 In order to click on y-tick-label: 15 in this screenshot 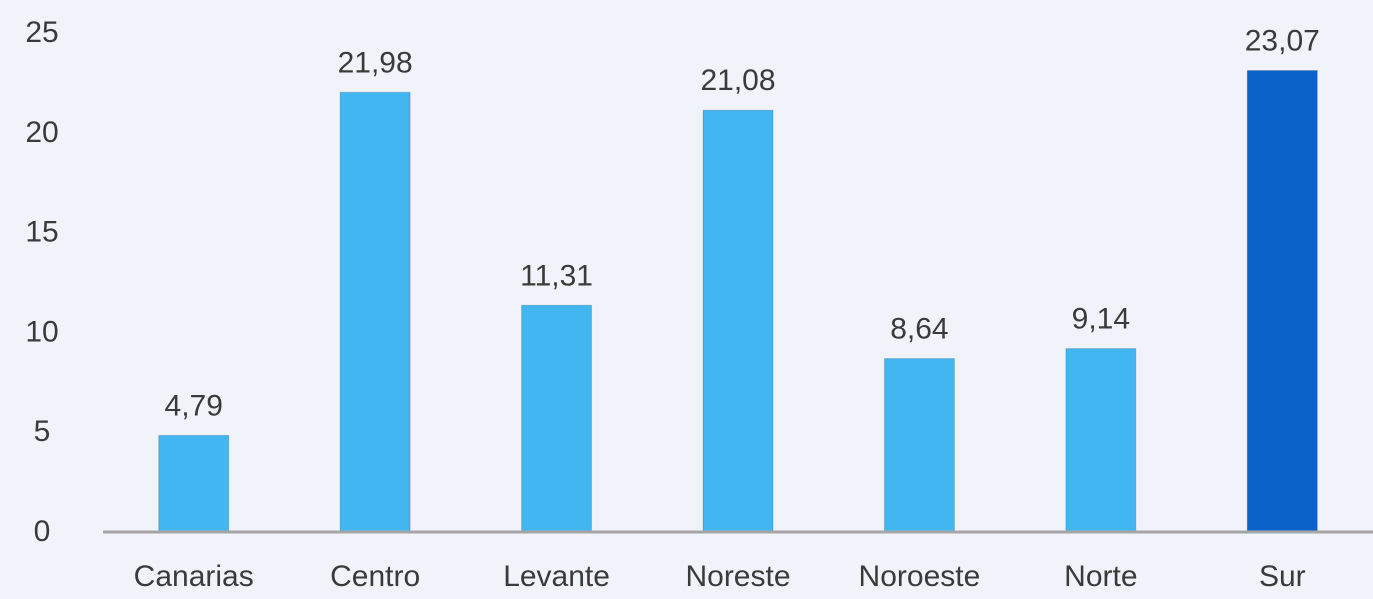, I will do `click(41, 232)`.